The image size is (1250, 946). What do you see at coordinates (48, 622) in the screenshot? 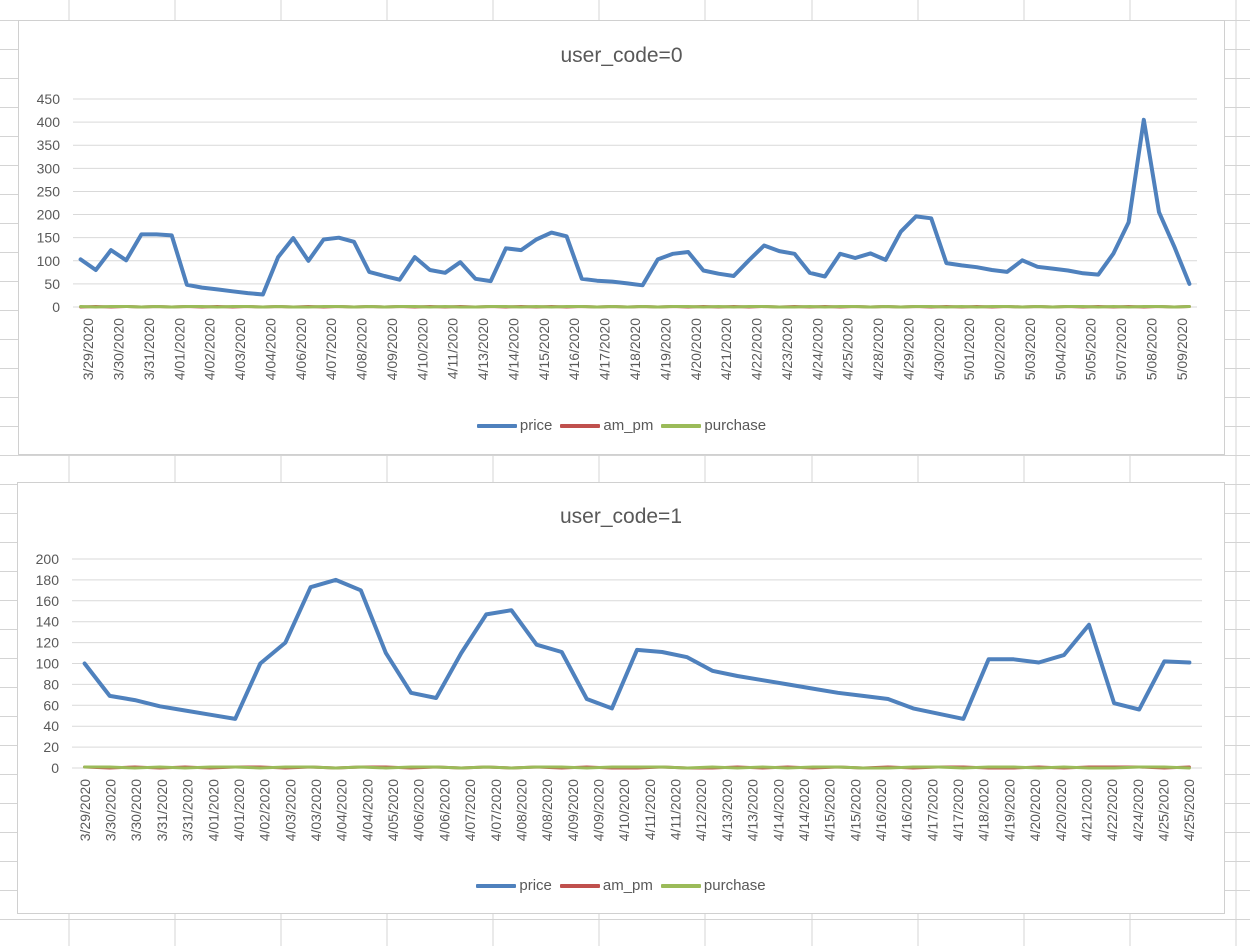
I see `y-tick-label: 140` at bounding box center [48, 622].